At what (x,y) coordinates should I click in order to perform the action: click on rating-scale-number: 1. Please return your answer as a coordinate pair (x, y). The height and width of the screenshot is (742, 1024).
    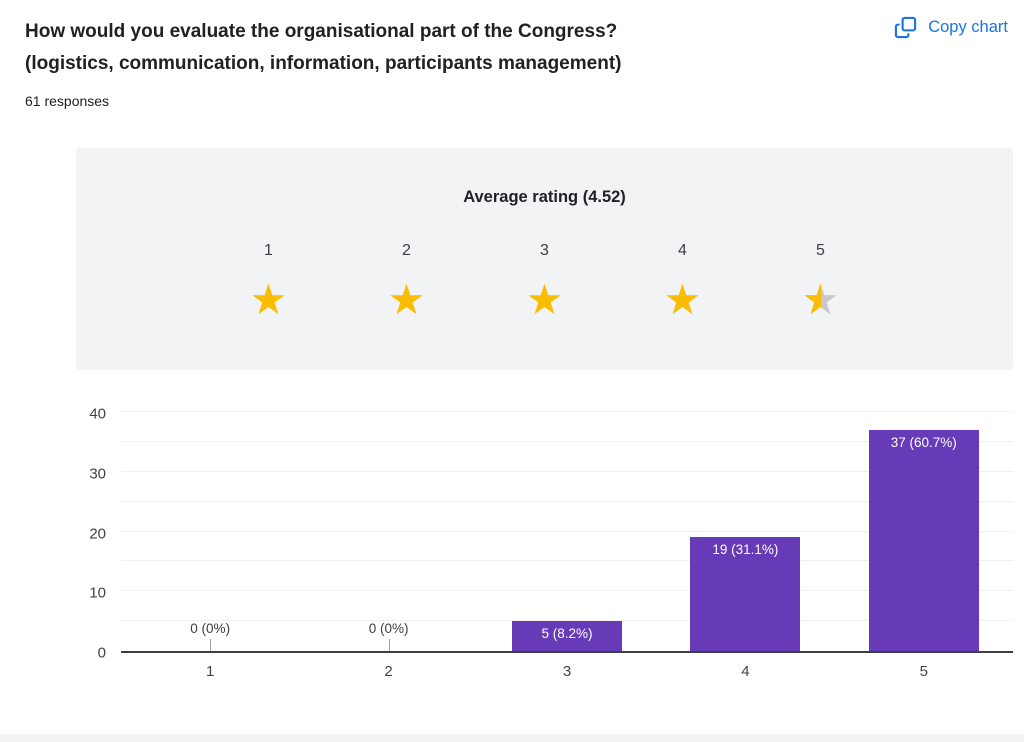
    Looking at the image, I should click on (268, 250).